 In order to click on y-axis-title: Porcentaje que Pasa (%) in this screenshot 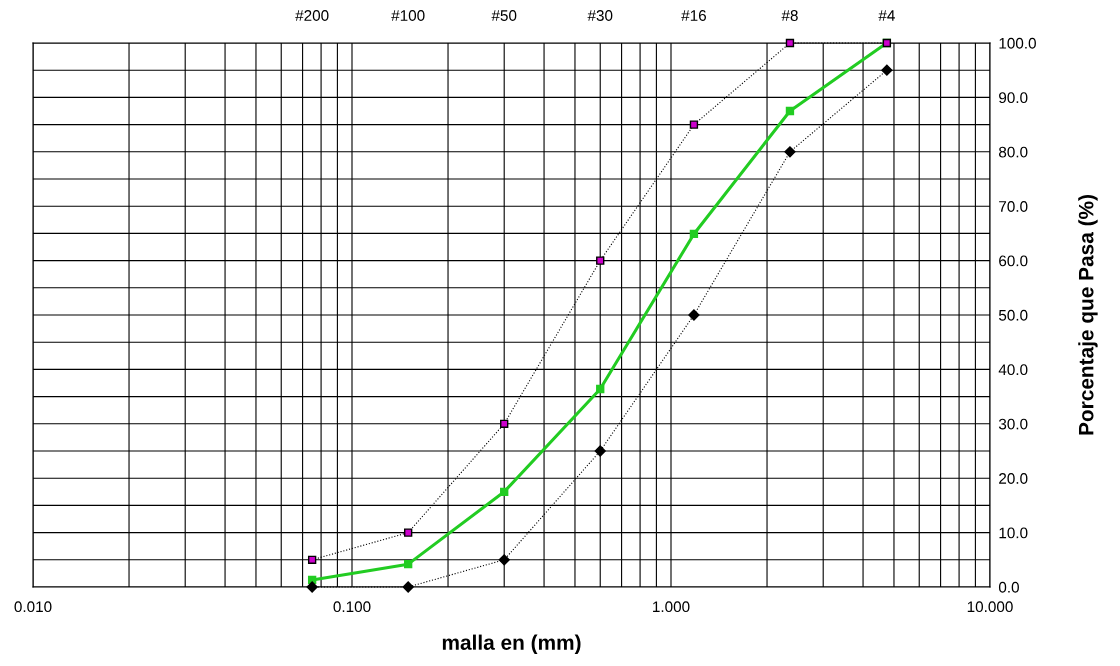, I will do `click(1088, 315)`.